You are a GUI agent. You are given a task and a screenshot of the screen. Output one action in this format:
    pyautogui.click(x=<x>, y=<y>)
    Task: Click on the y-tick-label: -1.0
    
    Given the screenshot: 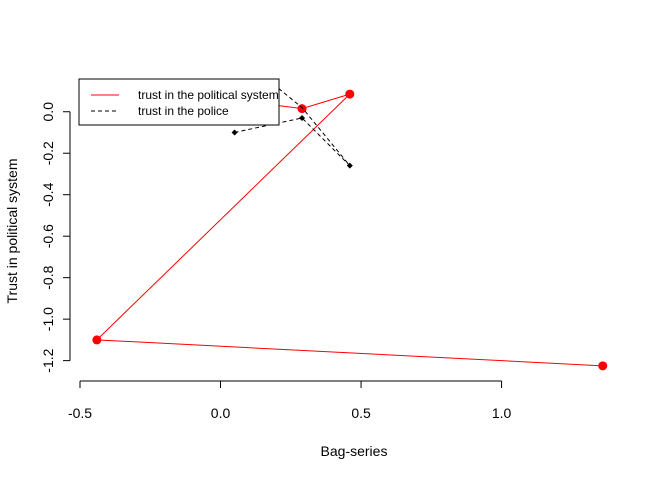 What is the action you would take?
    pyautogui.click(x=48, y=319)
    